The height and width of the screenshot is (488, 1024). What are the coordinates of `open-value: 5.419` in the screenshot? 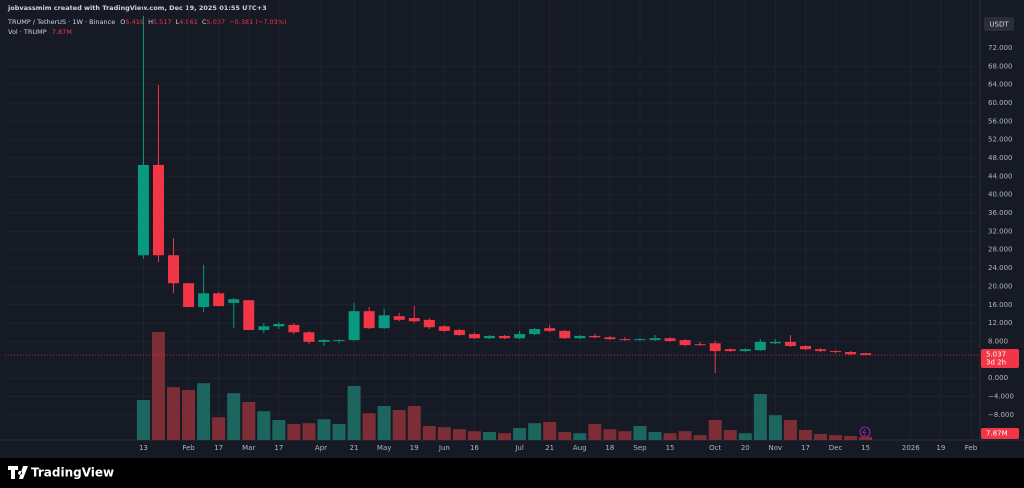 It's located at (134, 22).